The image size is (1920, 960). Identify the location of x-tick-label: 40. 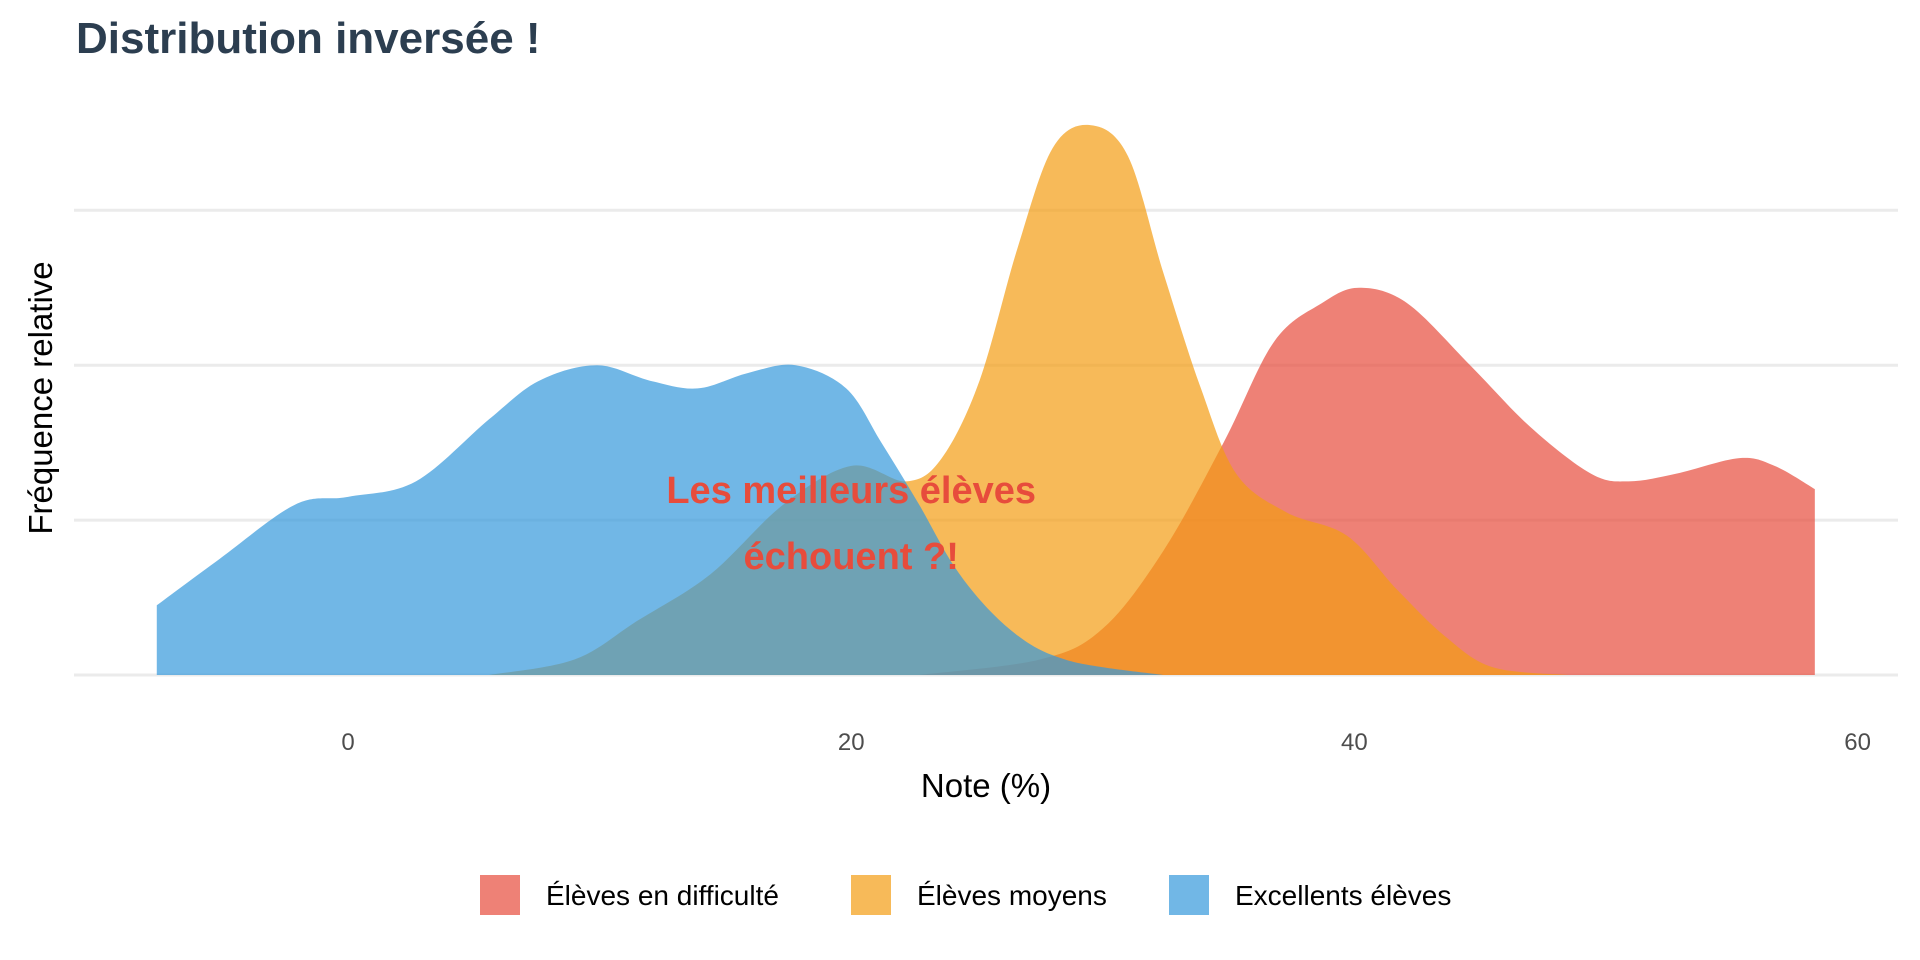
(1354, 742).